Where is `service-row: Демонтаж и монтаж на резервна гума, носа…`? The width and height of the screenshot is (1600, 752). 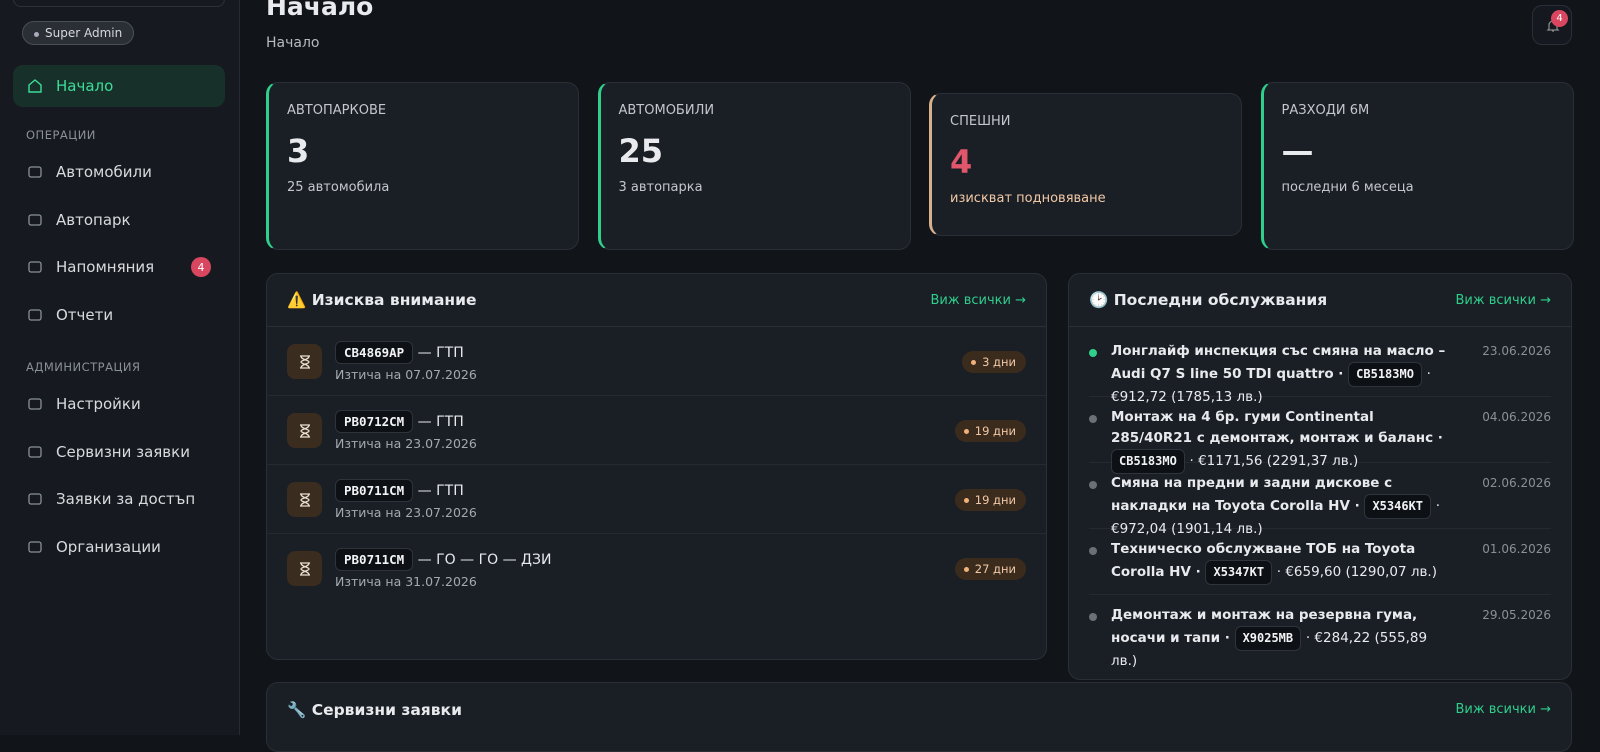
service-row: Демонтаж и монтаж на резервна гума, носа… is located at coordinates (1320, 632).